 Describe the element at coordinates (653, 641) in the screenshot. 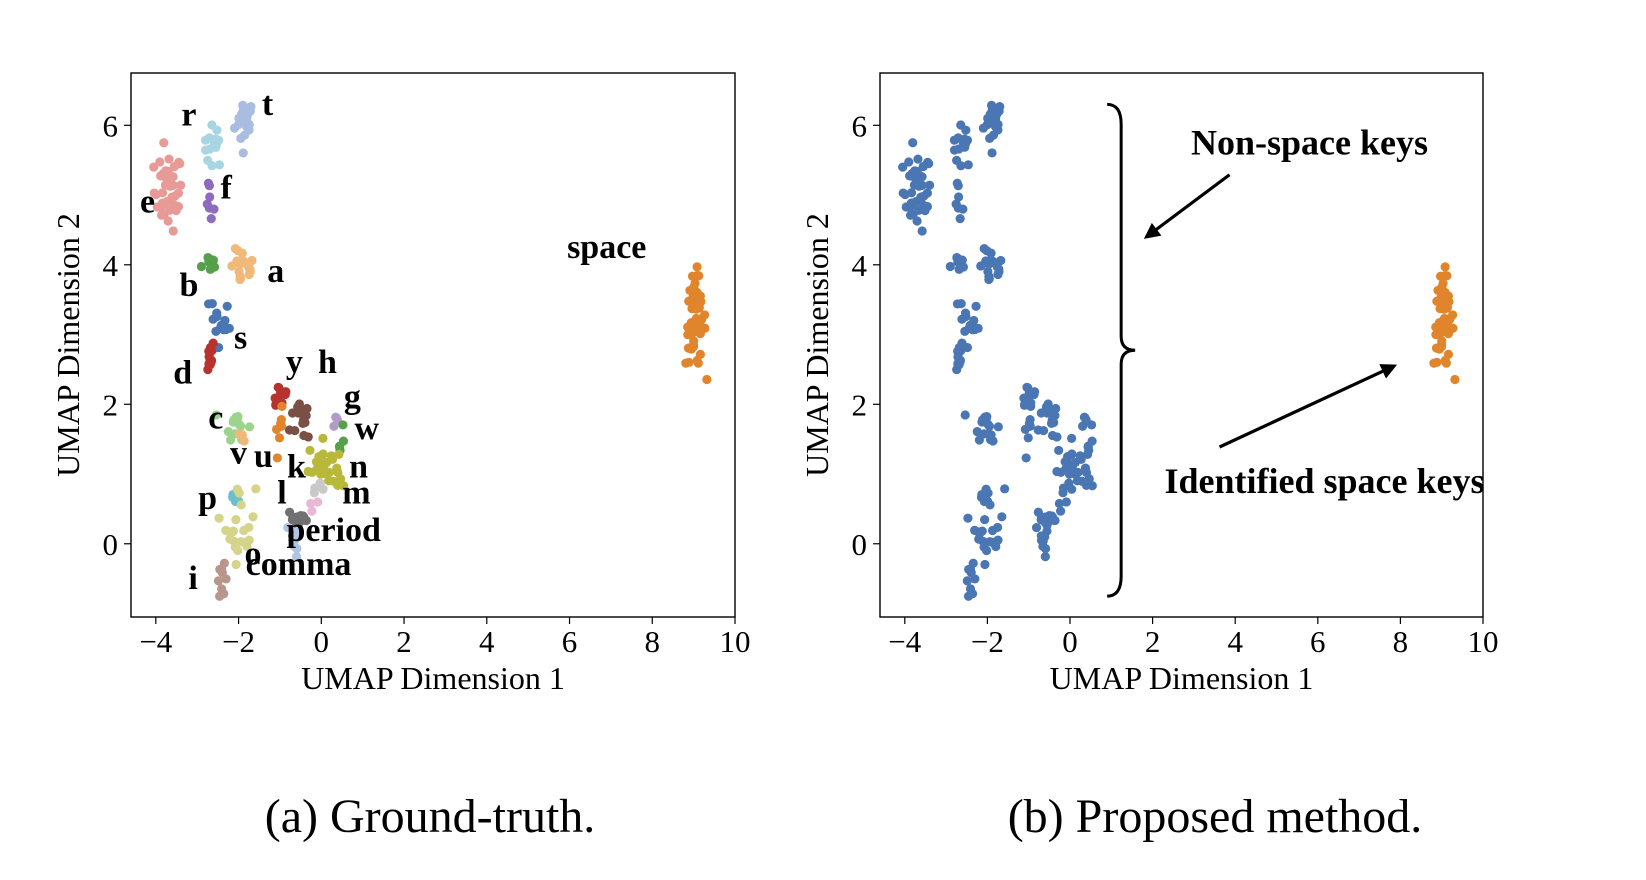

I see `x-tick-label: 8` at that location.